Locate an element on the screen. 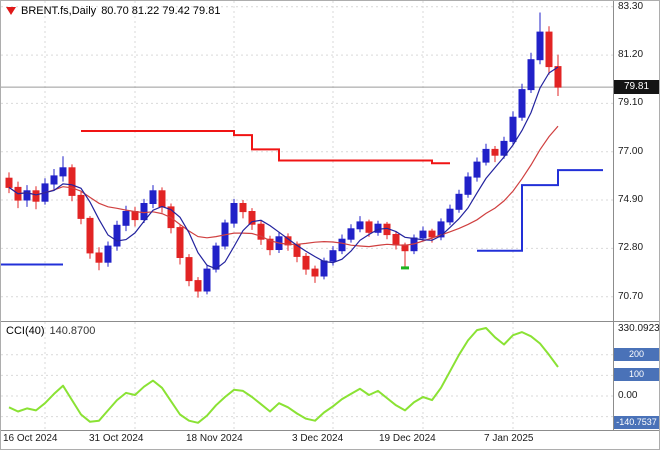  buy-marker-icon is located at coordinates (405, 268).